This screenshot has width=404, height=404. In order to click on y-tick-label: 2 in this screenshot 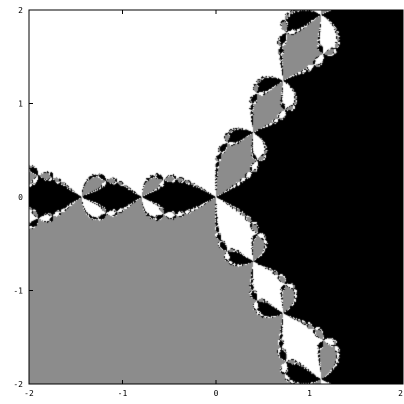, I will do `click(20, 10)`.